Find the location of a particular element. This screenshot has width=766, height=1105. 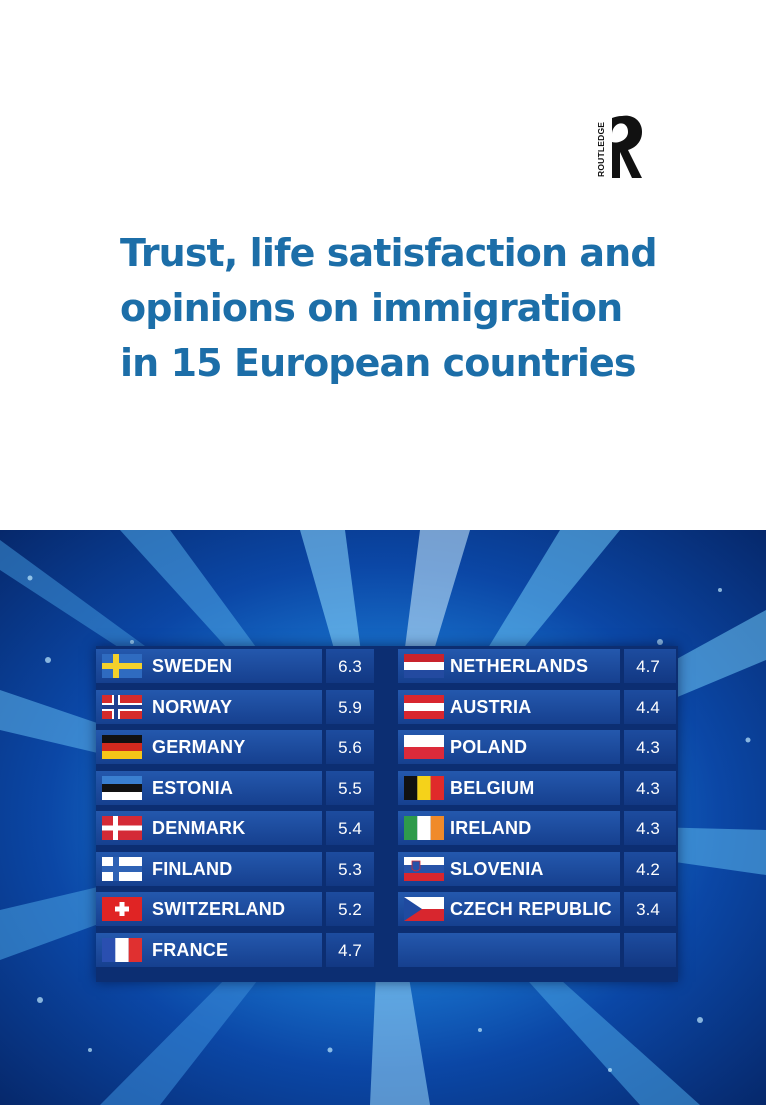

scoreboard-row: SLOVENIA 4.2 is located at coordinates (538, 869).